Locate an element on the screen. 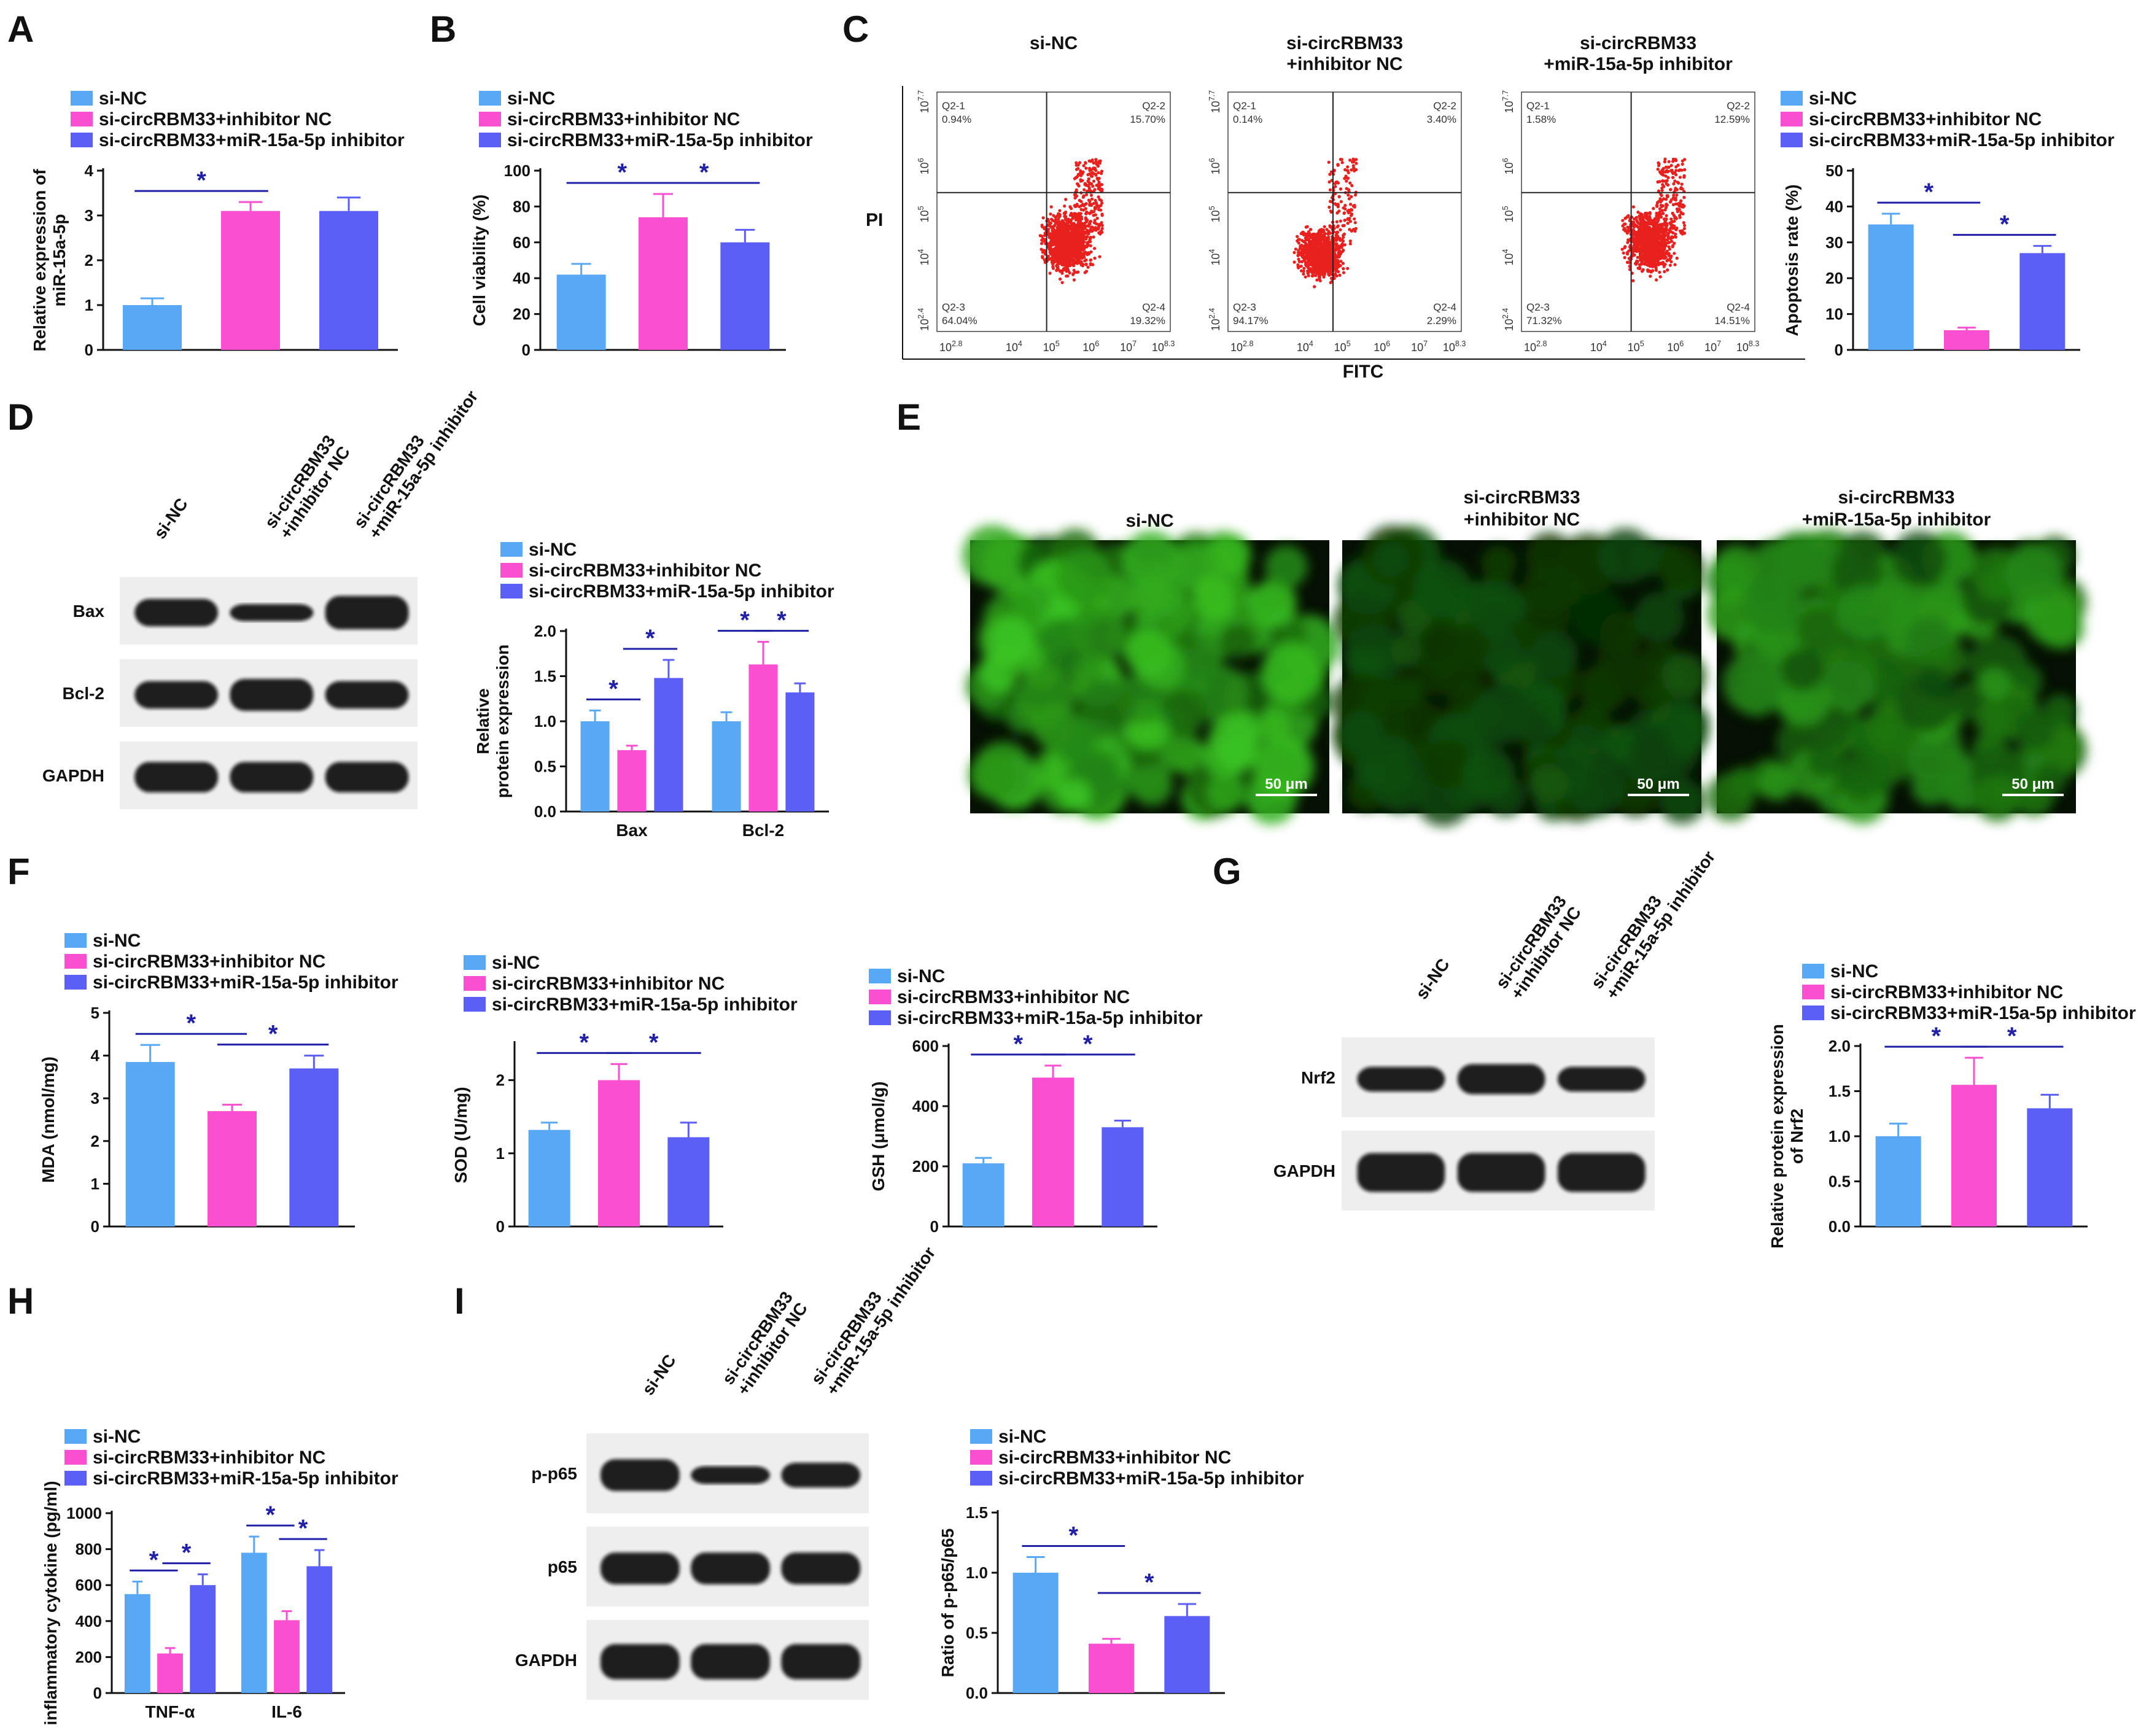 Image resolution: width=2149 pixels, height=1736 pixels. y-tick-label: 2 is located at coordinates (89, 260).